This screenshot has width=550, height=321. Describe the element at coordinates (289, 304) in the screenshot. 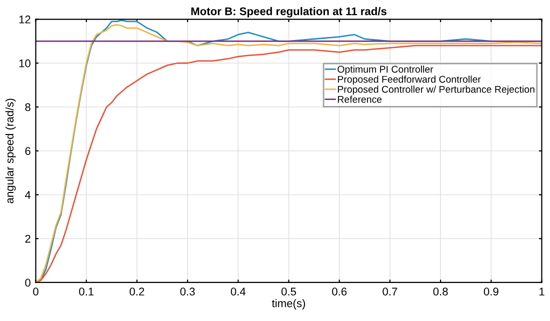

I see `x-axis-title: time(s)` at that location.